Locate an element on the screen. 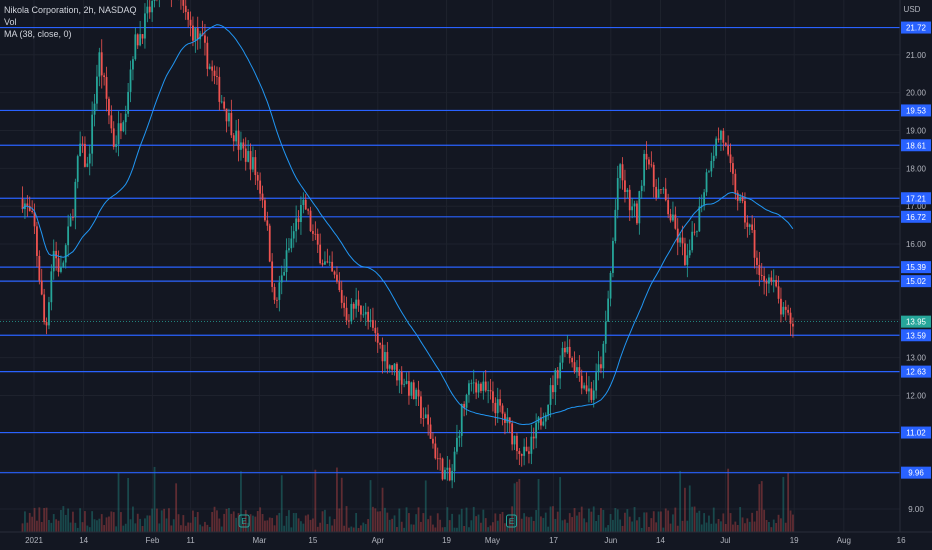  current-price-label: 13.95 is located at coordinates (916, 322).